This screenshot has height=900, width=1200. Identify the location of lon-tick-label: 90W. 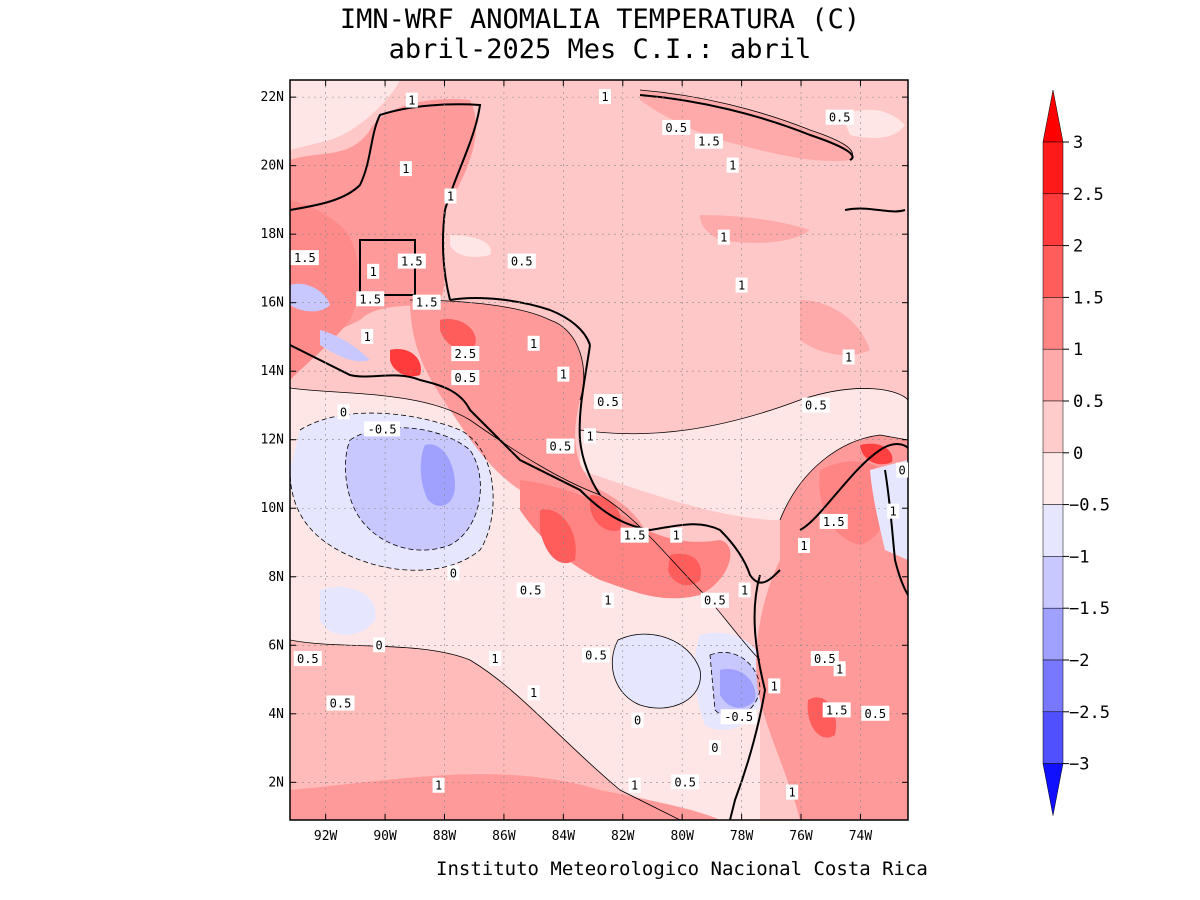
(385, 836).